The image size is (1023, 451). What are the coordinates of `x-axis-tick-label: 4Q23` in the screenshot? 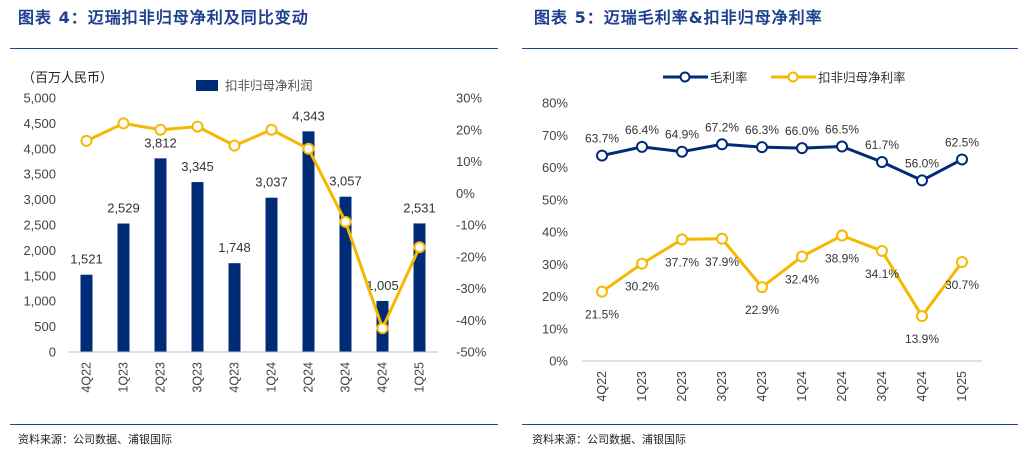 It's located at (235, 377).